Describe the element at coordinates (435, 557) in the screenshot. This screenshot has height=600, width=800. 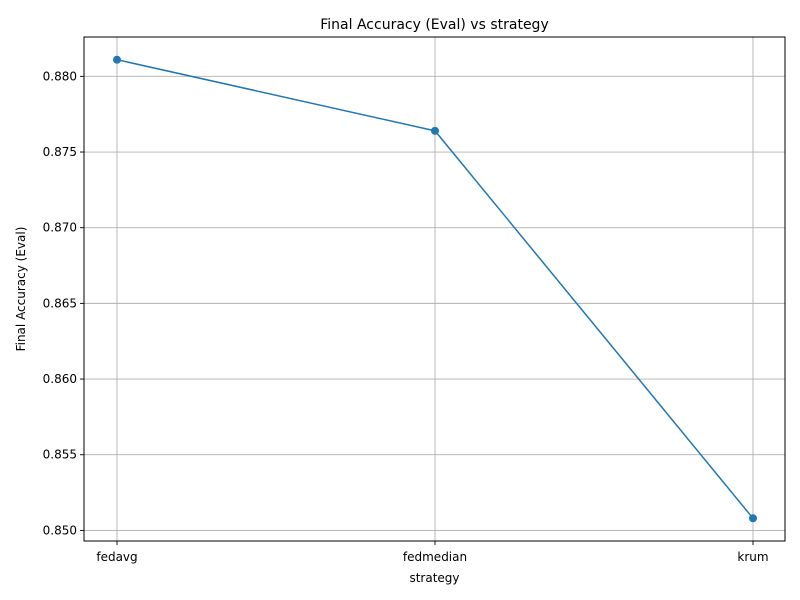
I see `x-tick-label: fedmedian` at that location.